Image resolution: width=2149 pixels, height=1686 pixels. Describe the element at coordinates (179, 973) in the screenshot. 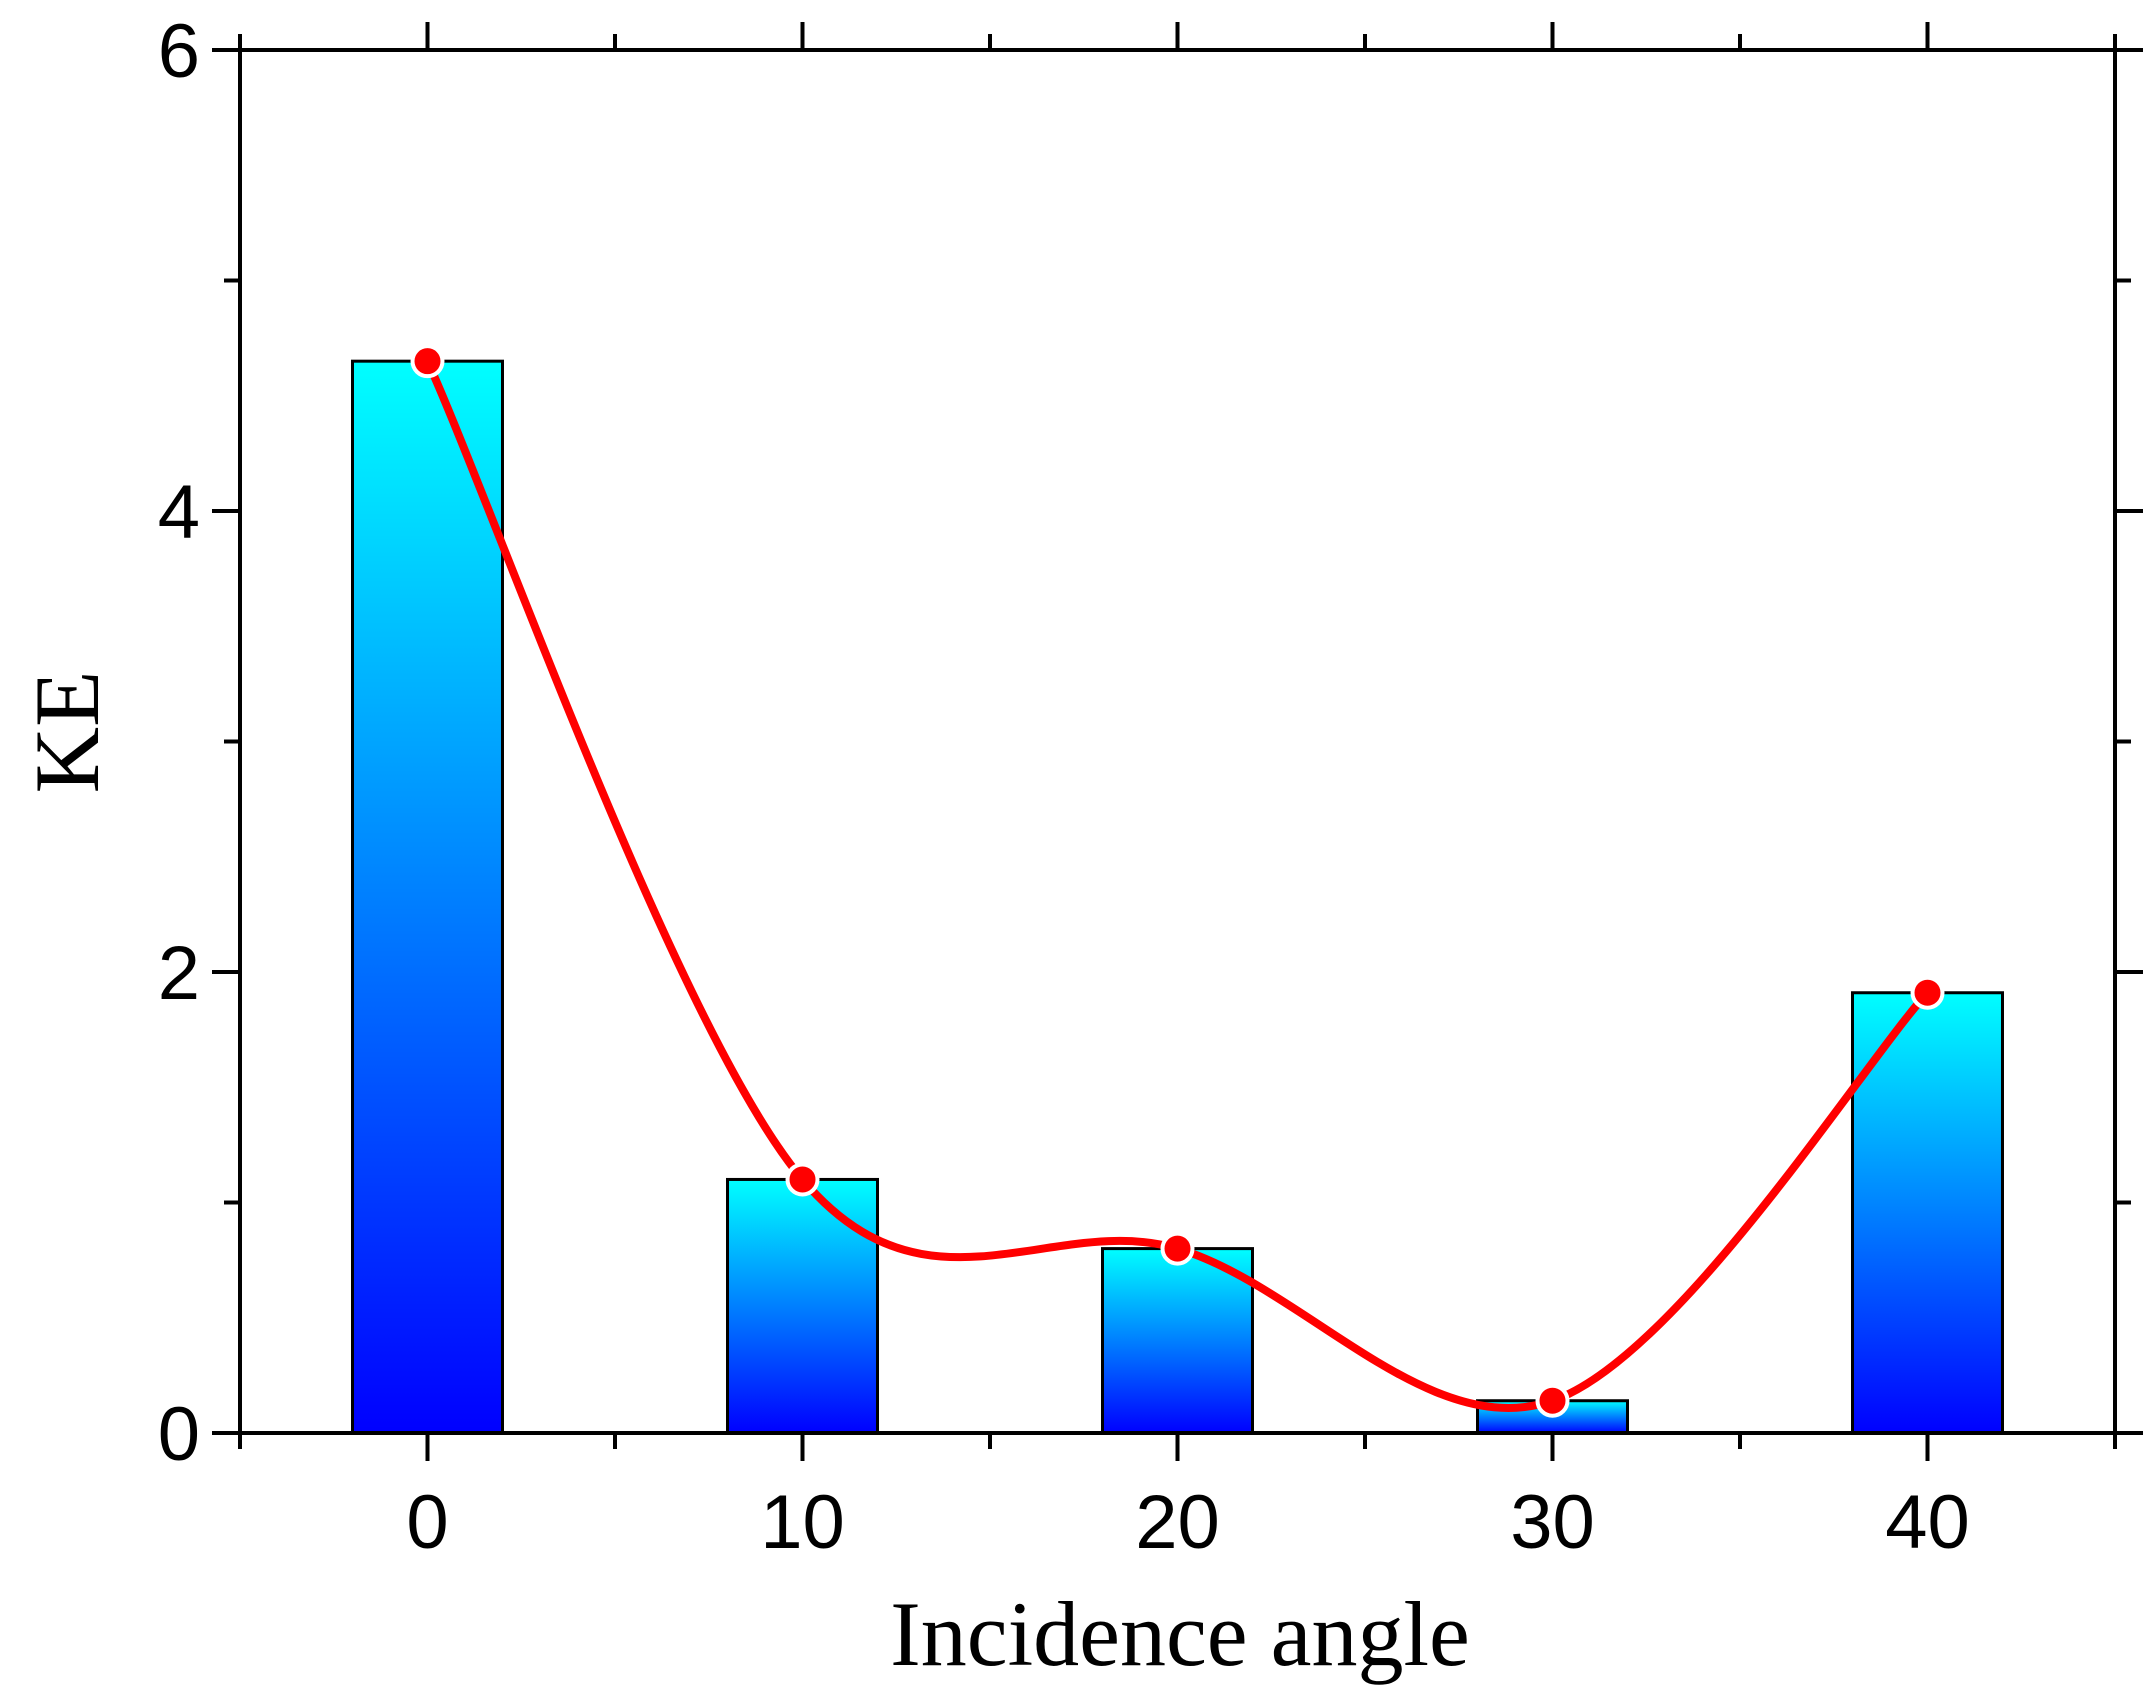

I see `y-tick-label: 2` at that location.